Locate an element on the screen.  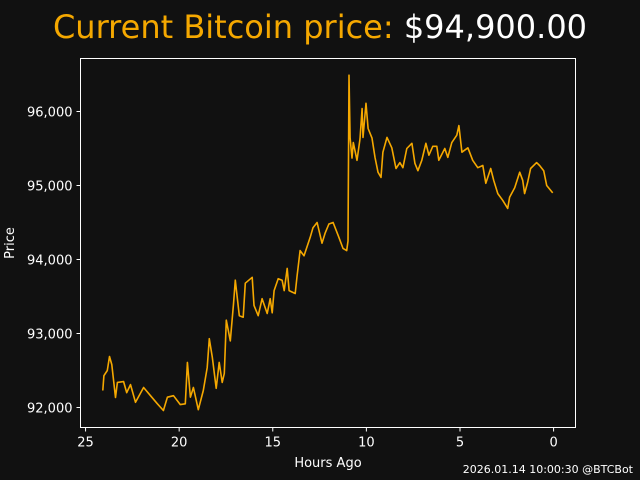
x-tick-label: 5 is located at coordinates (460, 443).